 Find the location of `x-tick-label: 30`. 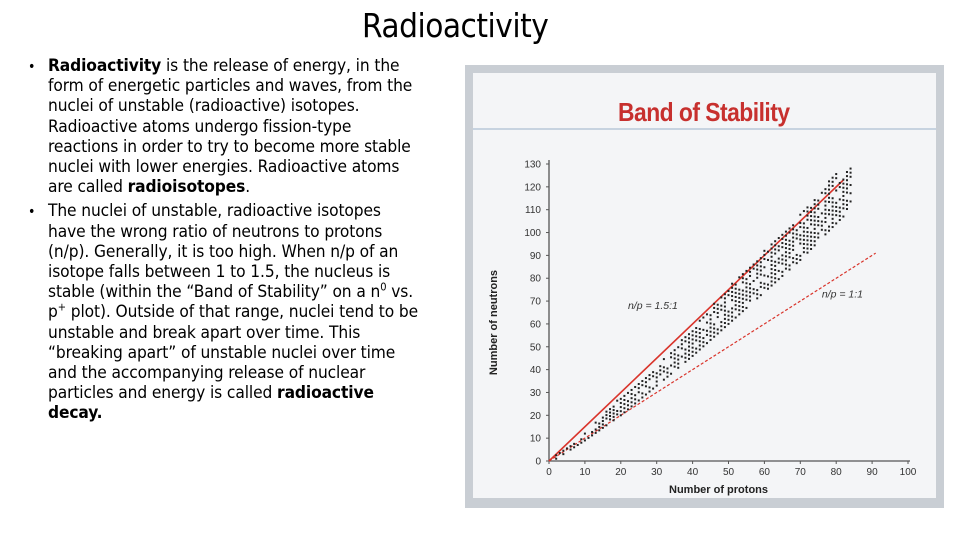

x-tick-label: 30 is located at coordinates (657, 472).